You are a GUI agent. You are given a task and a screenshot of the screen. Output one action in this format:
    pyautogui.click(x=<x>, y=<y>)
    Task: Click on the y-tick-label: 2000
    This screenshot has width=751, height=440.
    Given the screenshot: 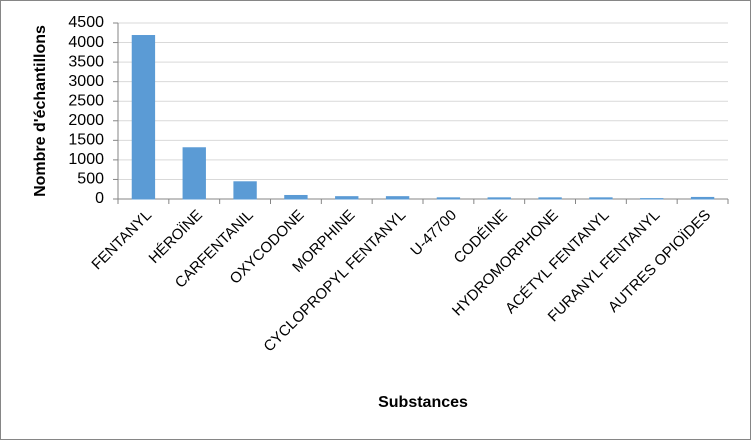 What is the action you would take?
    pyautogui.click(x=86, y=120)
    